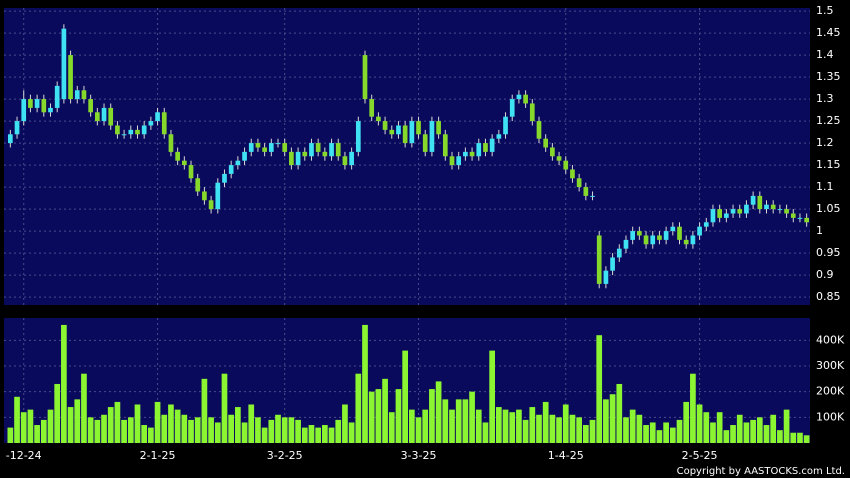  I want to click on y-tick-label: 1.15, so click(828, 164).